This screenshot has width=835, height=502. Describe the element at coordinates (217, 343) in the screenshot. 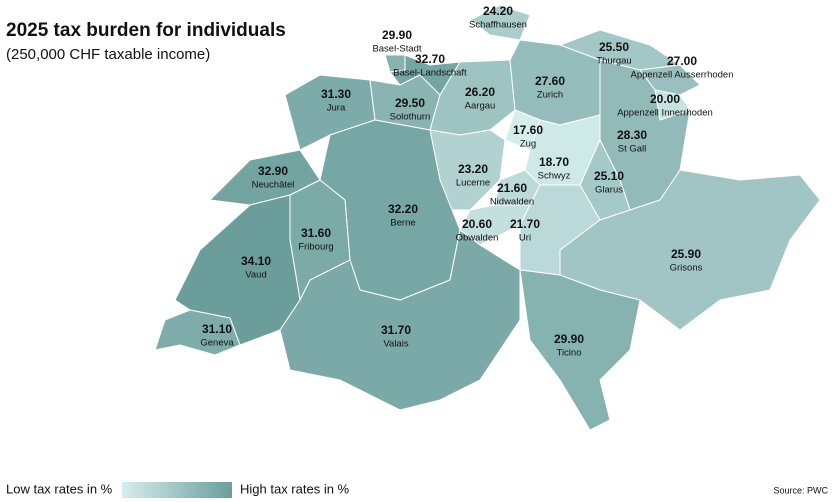

I see `canton-name: Geneva` at that location.